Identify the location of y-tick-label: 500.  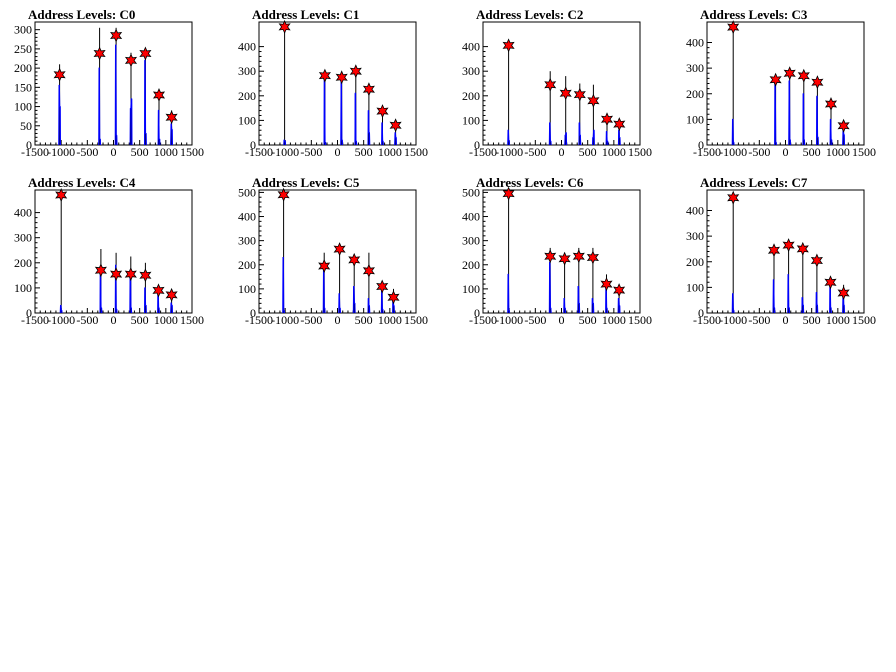
(471, 192).